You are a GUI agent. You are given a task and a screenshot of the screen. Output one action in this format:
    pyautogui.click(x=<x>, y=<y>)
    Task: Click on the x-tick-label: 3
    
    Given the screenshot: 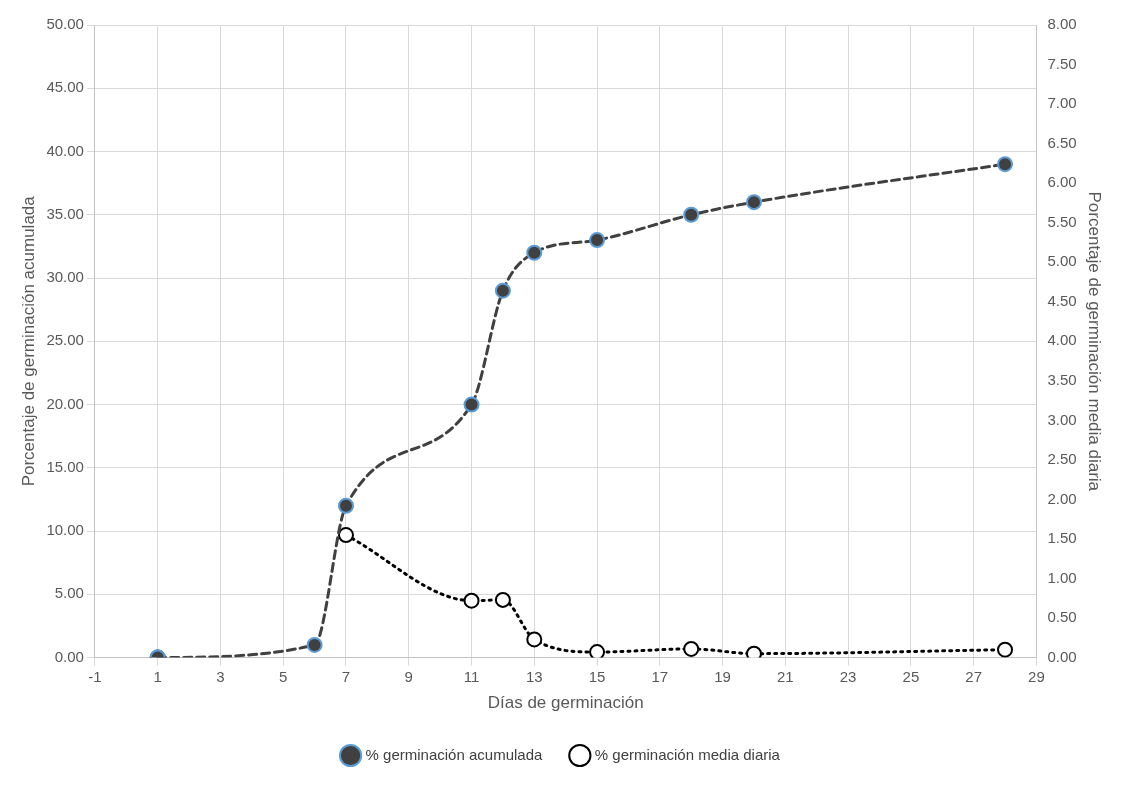 What is the action you would take?
    pyautogui.click(x=220, y=676)
    